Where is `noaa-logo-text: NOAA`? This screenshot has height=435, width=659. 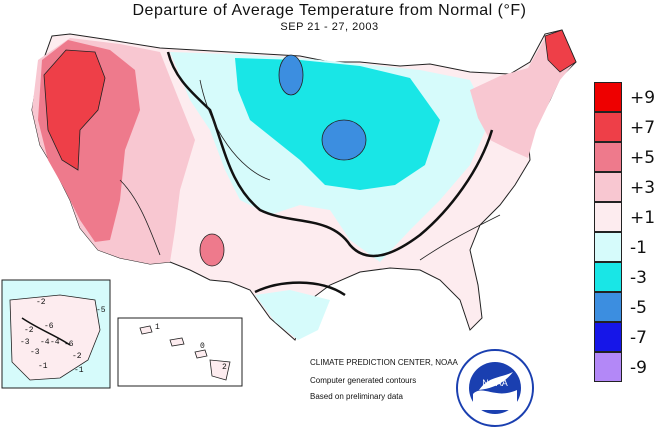
noaa-logo-text: NOAA is located at coordinates (495, 383).